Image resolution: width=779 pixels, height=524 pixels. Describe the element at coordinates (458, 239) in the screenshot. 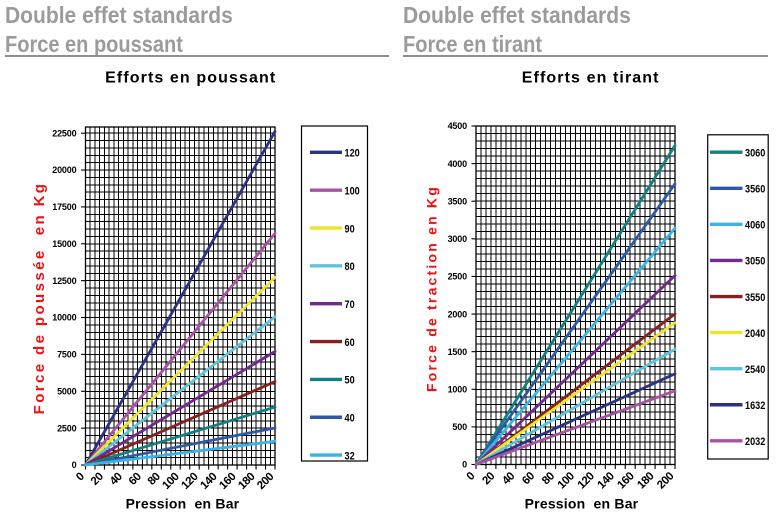

I see `svg-text: 3000` at that location.